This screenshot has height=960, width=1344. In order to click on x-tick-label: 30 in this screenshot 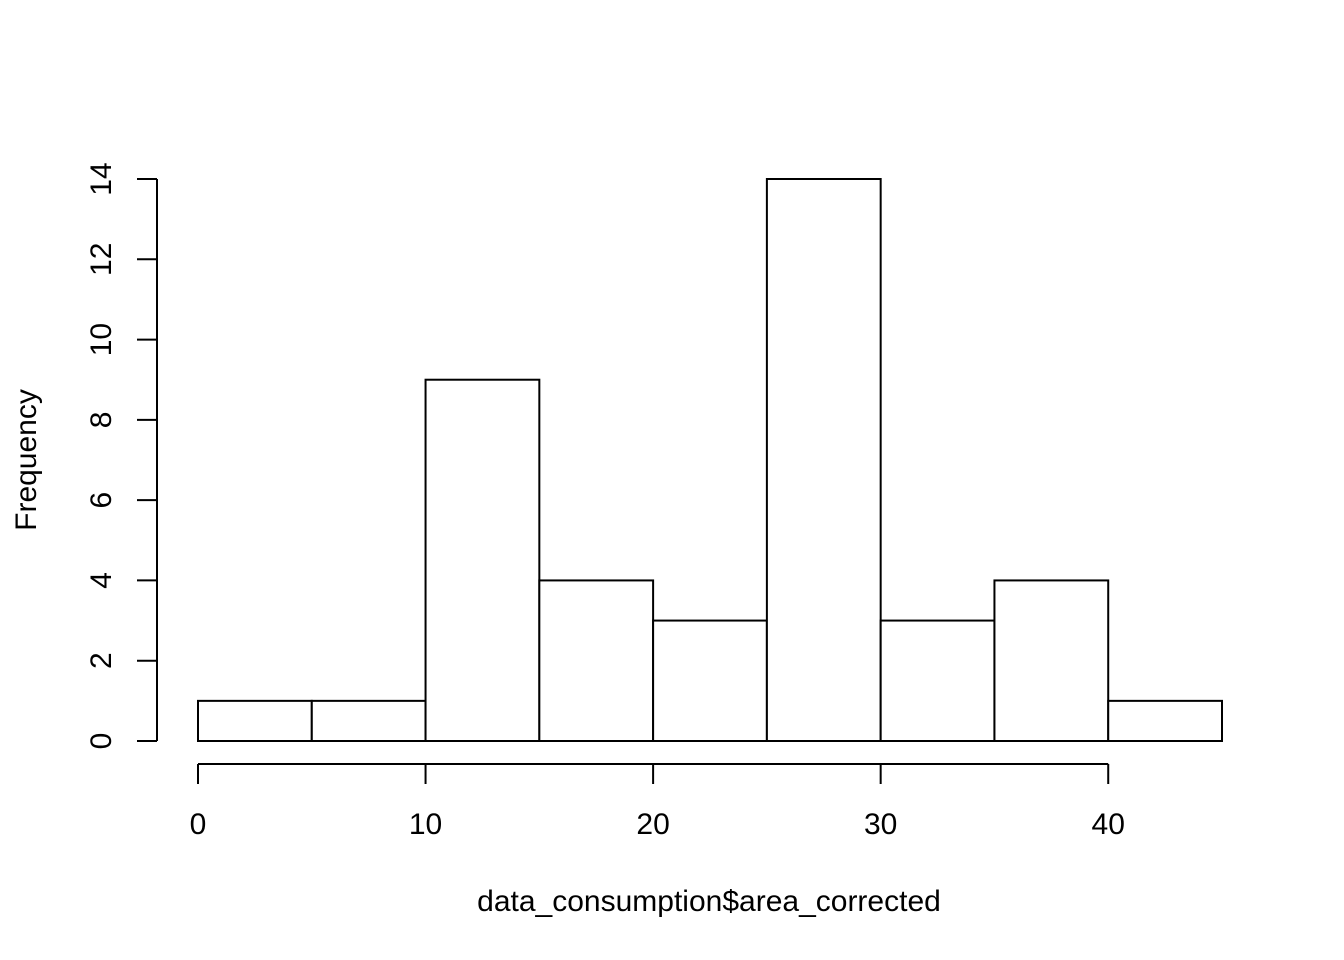, I will do `click(880, 824)`.